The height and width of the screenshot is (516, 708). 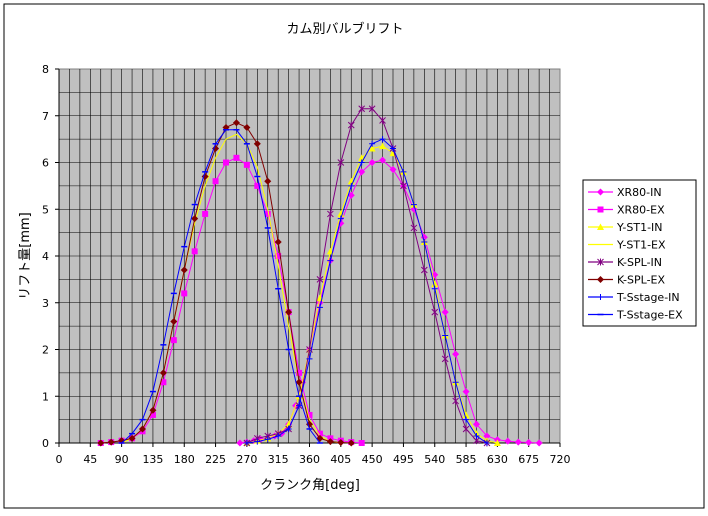 I want to click on y-tick-label: 4, so click(x=45, y=256).